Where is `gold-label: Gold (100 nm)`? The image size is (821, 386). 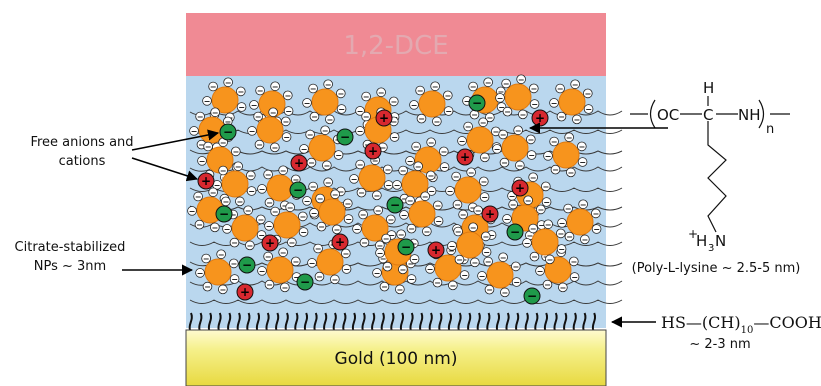 gold-label: Gold (100 nm) is located at coordinates (396, 359).